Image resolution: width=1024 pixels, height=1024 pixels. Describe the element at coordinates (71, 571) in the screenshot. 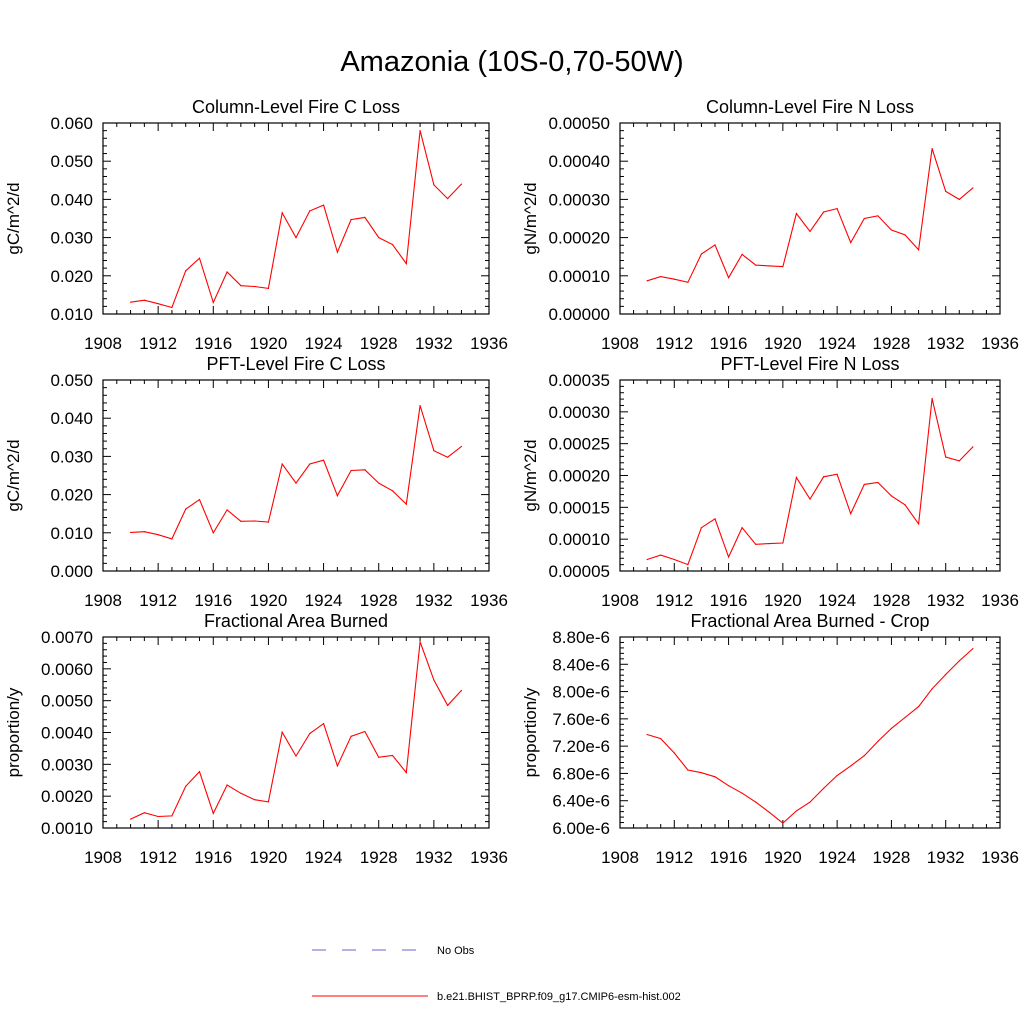

I see `y-tick-label: 0.000` at that location.